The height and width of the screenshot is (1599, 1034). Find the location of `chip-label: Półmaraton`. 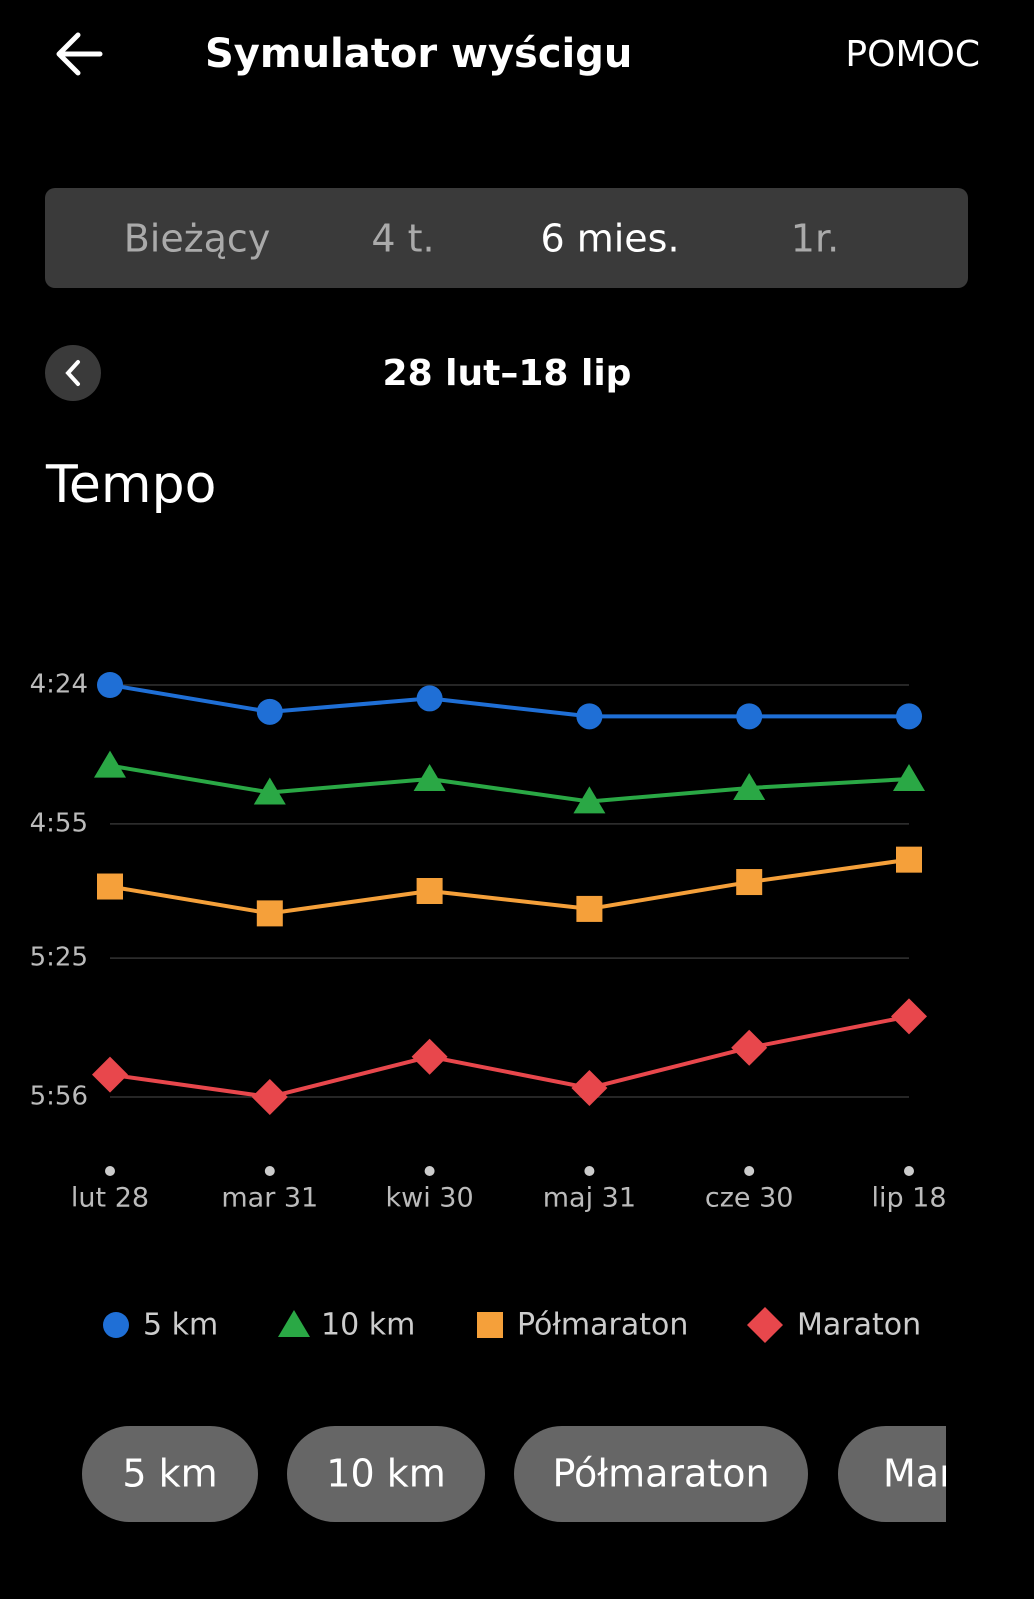

chip-label: Półmaraton is located at coordinates (660, 1474).